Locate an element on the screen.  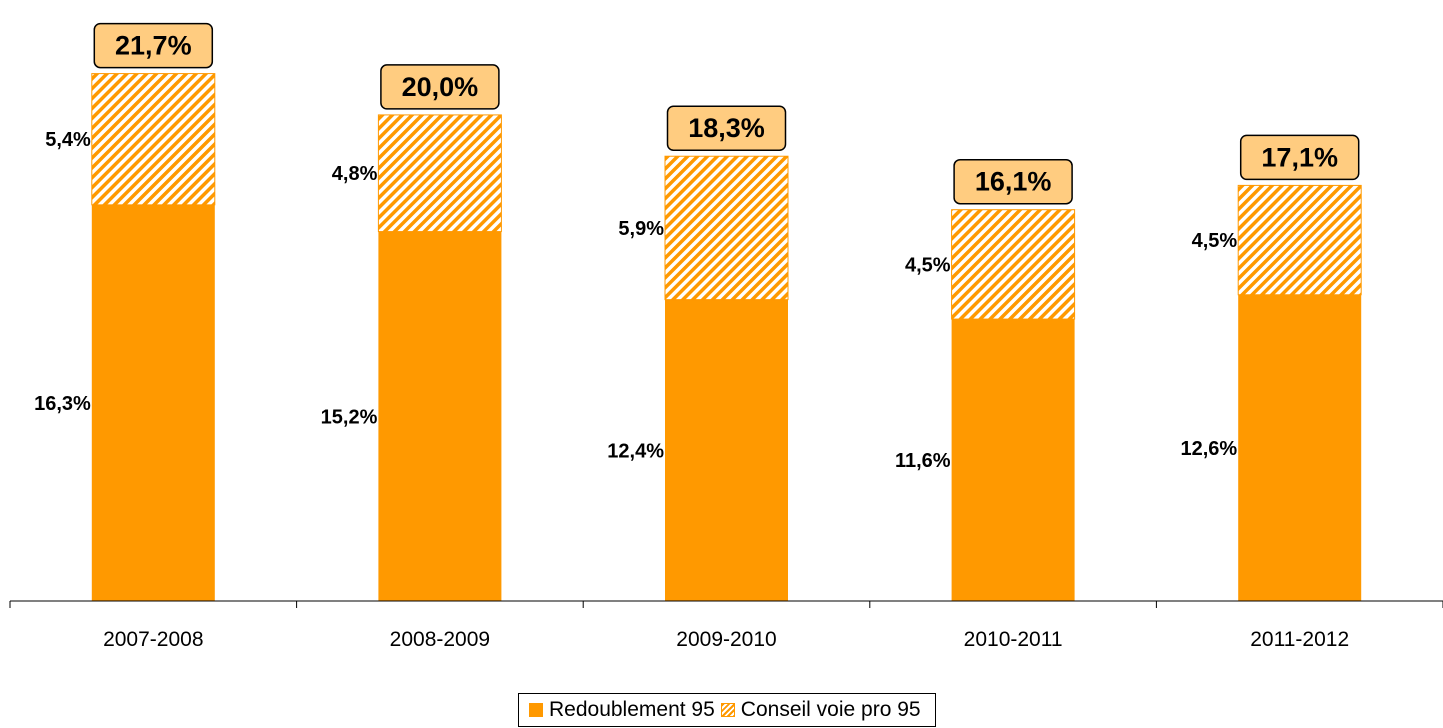
total-label: 21,7% is located at coordinates (153, 46).